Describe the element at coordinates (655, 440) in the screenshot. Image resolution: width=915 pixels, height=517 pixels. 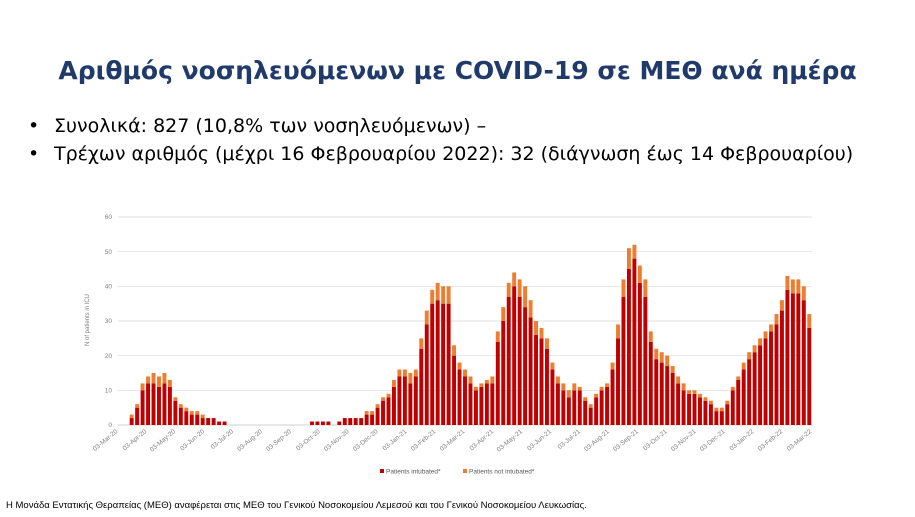
I see `x-tick-label: 03-Oct-21` at that location.